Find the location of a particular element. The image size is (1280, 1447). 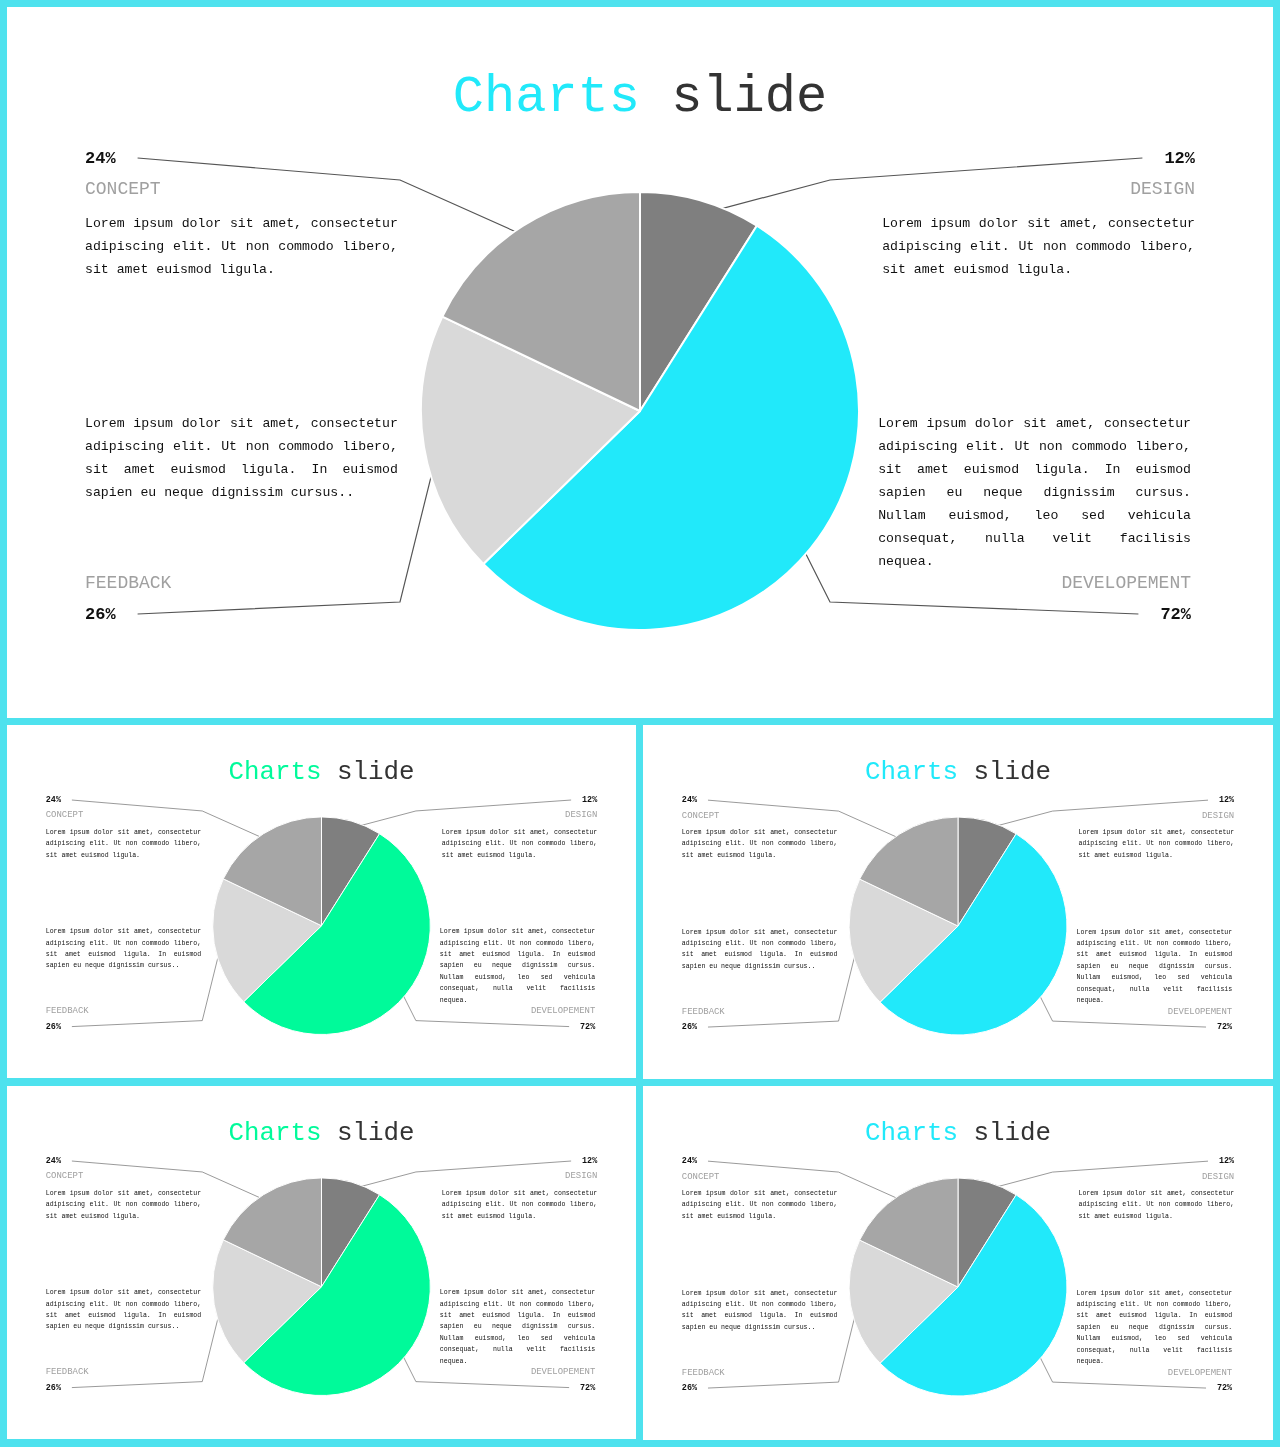

text: Lorem ipsum dolor sit amet, consectetur adipiscing elit. Ut non commodo libero, sit amet euismod ligula. In euismod sapien eu neque dignissim cursus. Nullam euismod, leo sed vehicula consequat, nulla velit facilisis nequea. is located at coordinates (1034, 493).